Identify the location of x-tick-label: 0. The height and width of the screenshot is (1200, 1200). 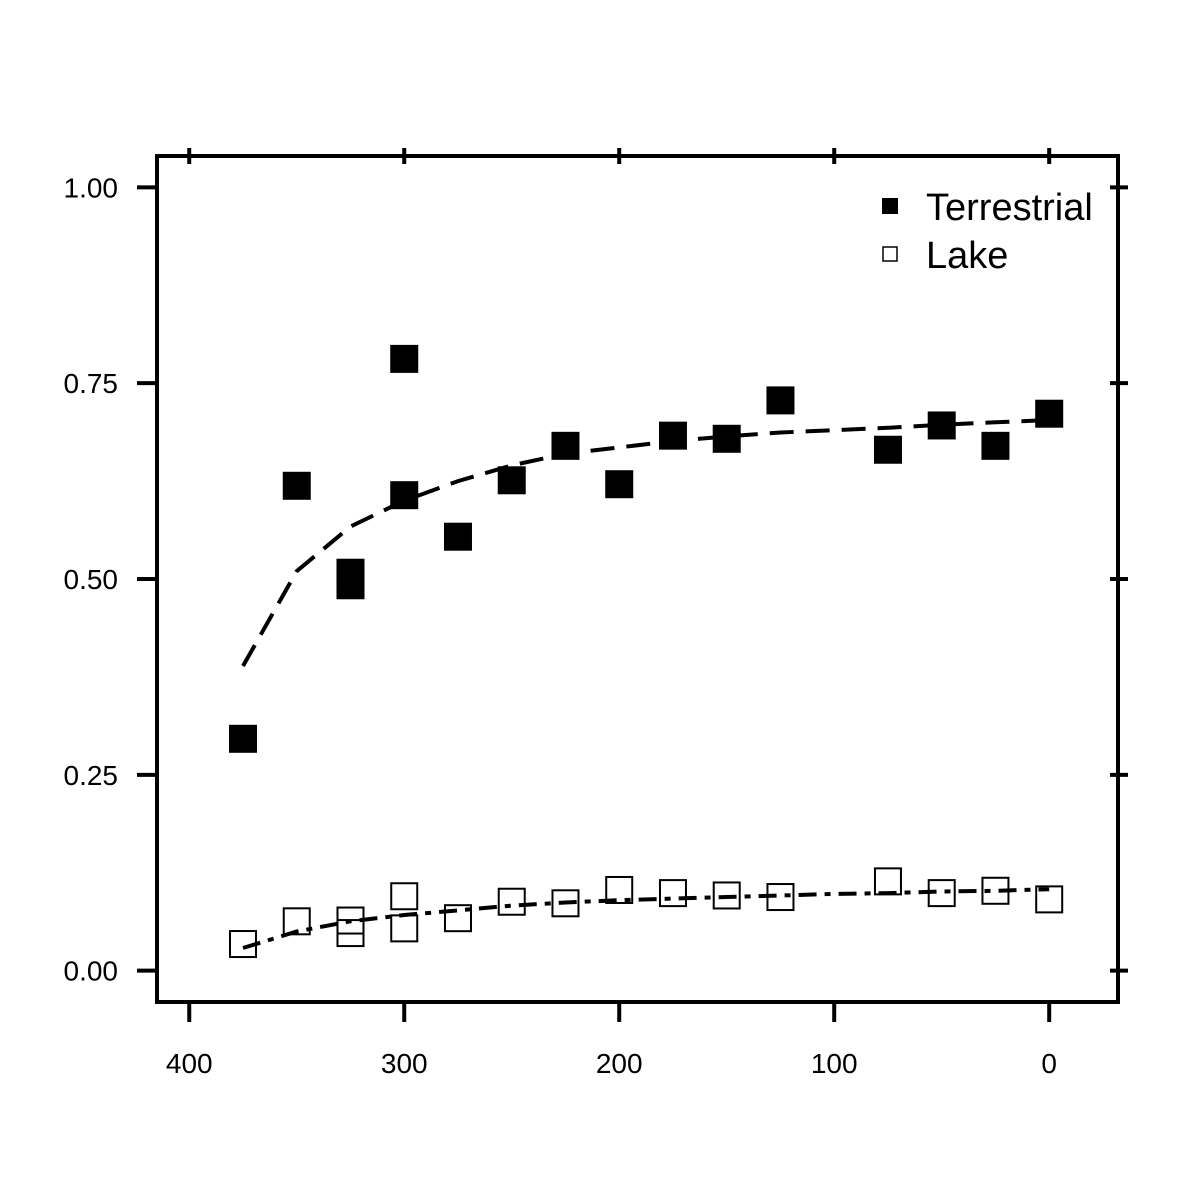
(1049, 1063).